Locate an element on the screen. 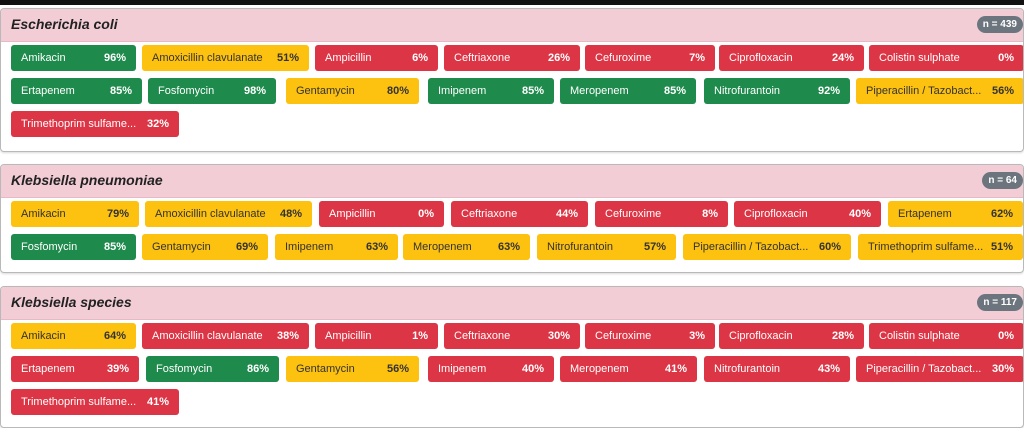 The height and width of the screenshot is (428, 1024). antibiotic-chip: Gentamycin 56% is located at coordinates (352, 369).